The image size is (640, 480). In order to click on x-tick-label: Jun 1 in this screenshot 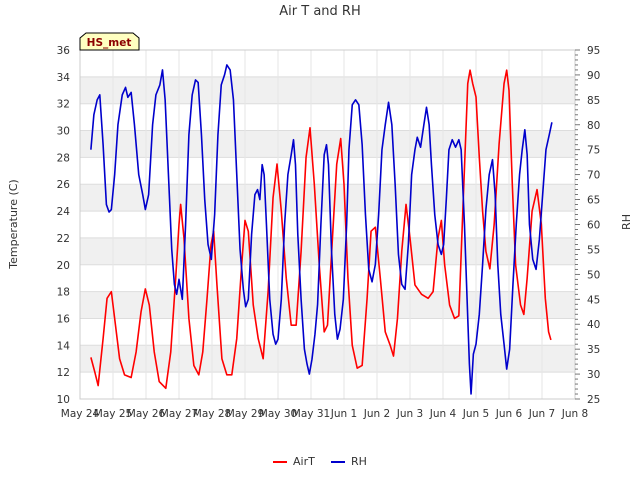, I will do `click(343, 414)`.